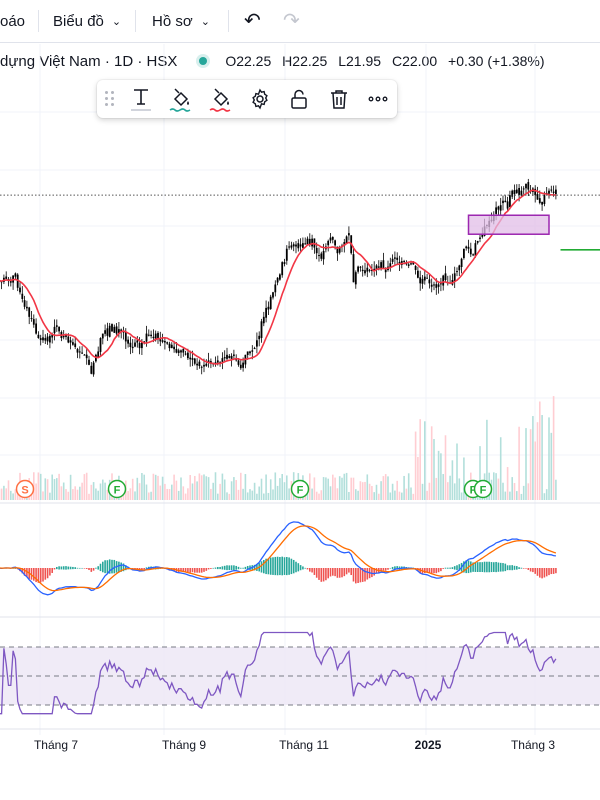 This screenshot has width=600, height=800. What do you see at coordinates (87, 21) in the screenshot?
I see `chart-menu-button: Biểu đồ ⌄` at bounding box center [87, 21].